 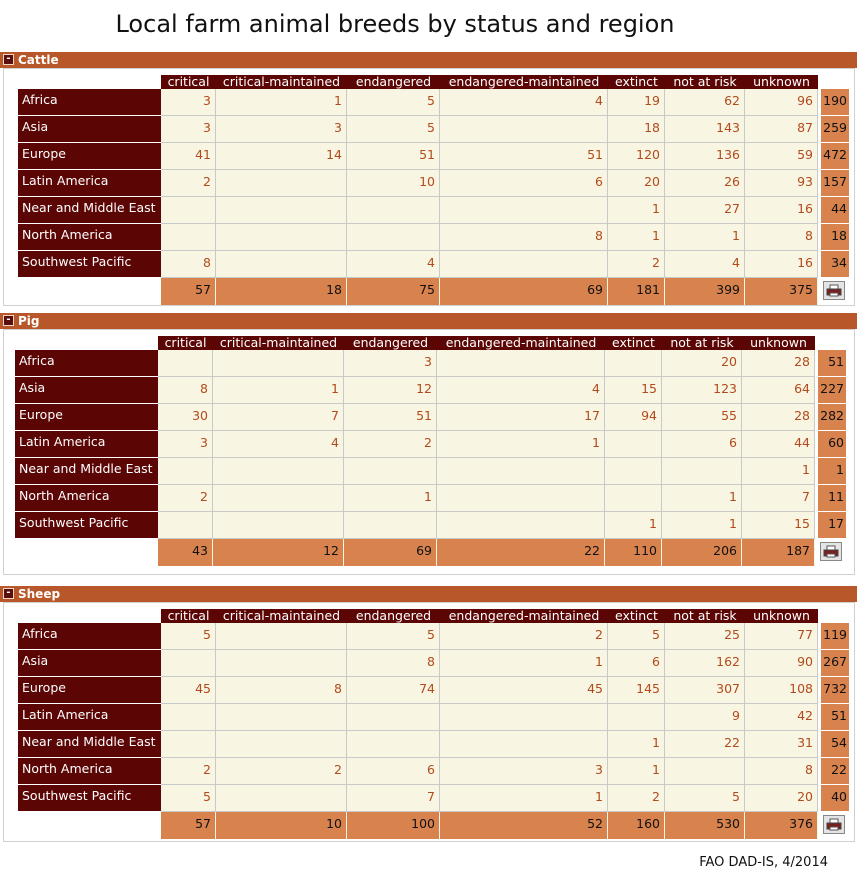 What do you see at coordinates (778, 444) in the screenshot?
I see `table-cell: 44` at bounding box center [778, 444].